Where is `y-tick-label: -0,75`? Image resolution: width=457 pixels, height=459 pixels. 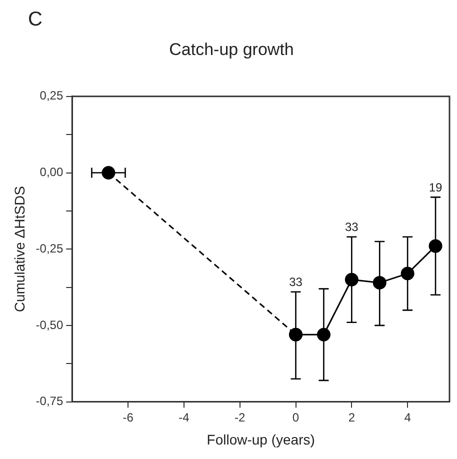
y-tick-label: -0,75 is located at coordinates (50, 401).